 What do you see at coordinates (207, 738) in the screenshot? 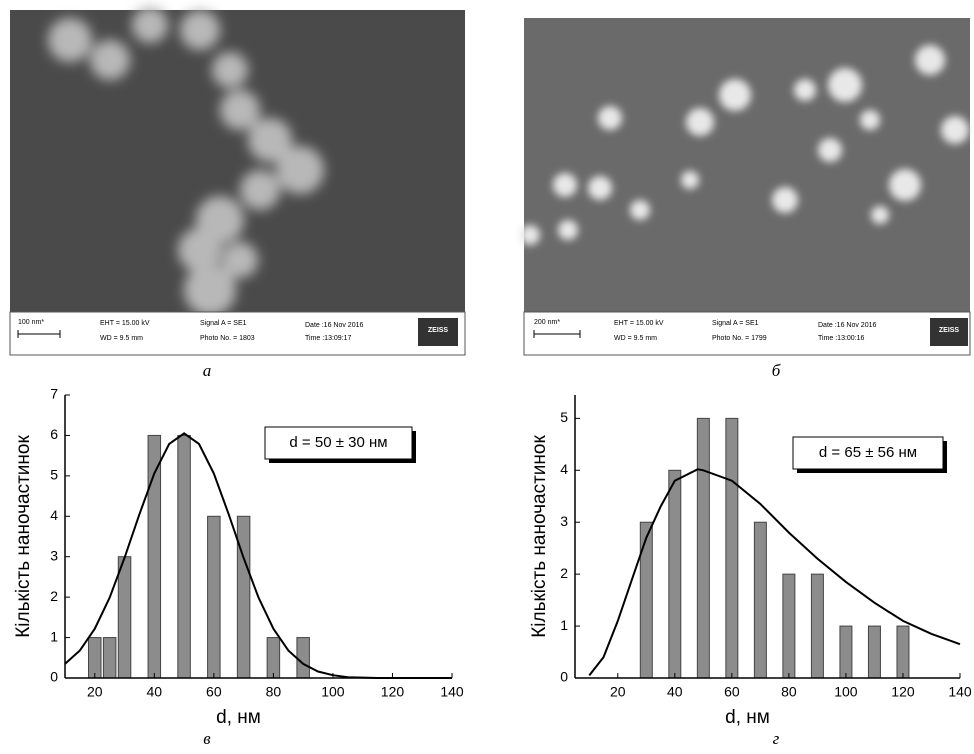
I see `caption: в` at bounding box center [207, 738].